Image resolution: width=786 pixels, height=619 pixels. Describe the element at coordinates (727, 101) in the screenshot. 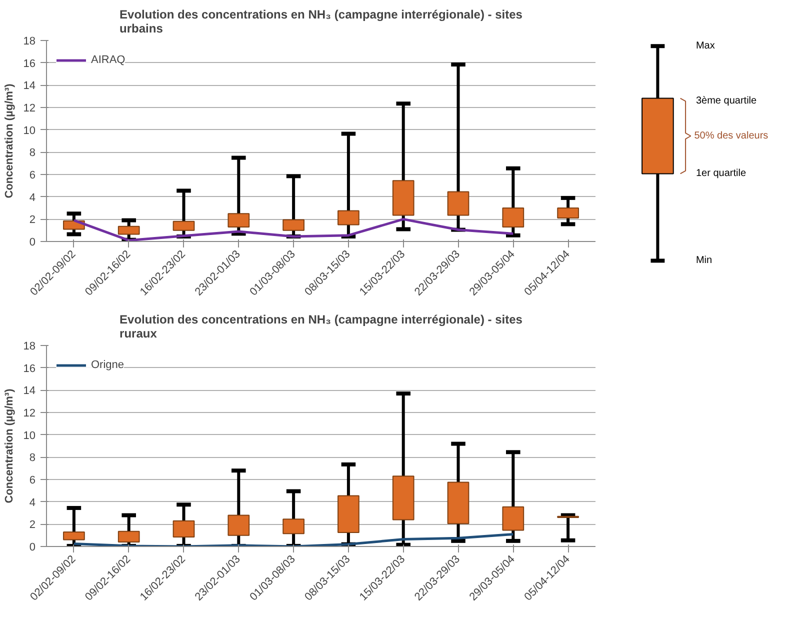

I see `text: 3ème quartile` at that location.